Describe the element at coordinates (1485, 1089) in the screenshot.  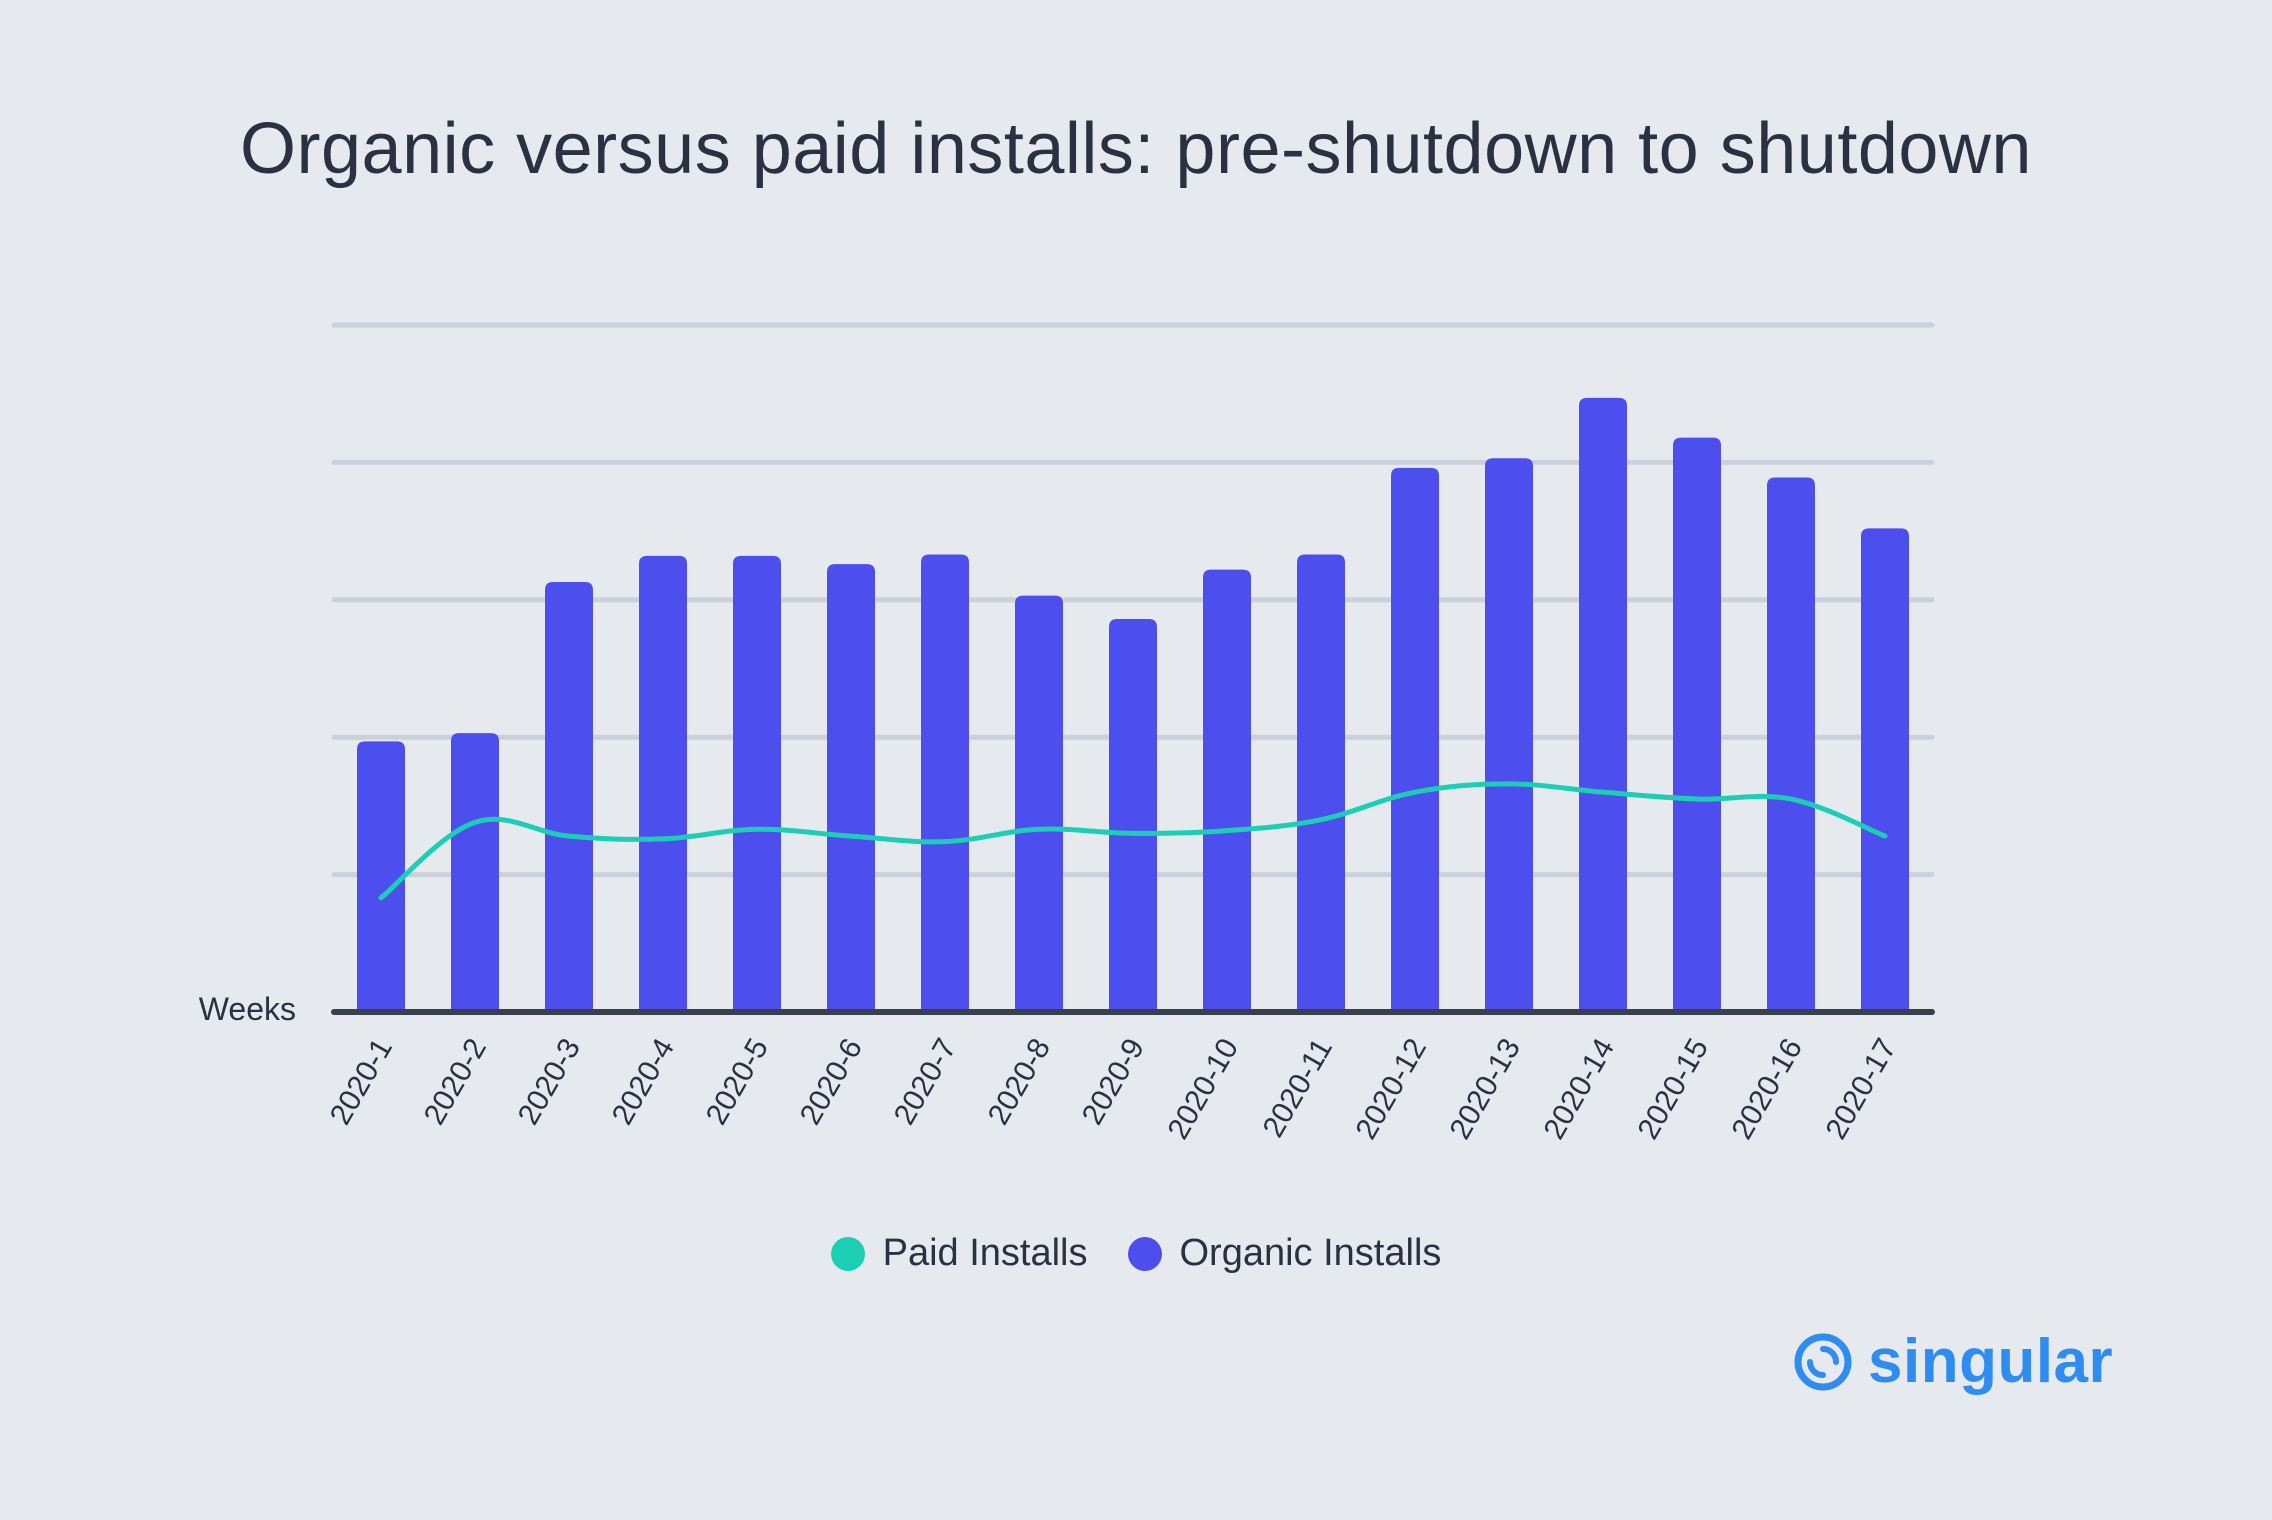
I see `x-tick-label: 2020-13` at that location.